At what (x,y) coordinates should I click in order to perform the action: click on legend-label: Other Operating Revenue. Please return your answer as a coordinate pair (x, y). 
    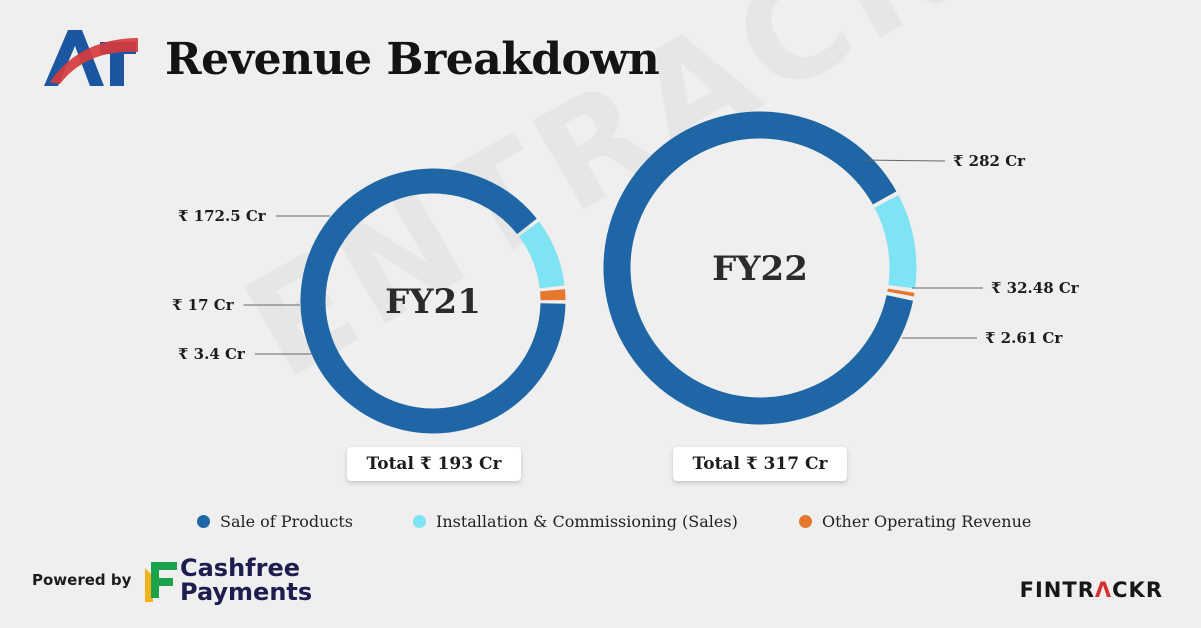
    Looking at the image, I should click on (927, 521).